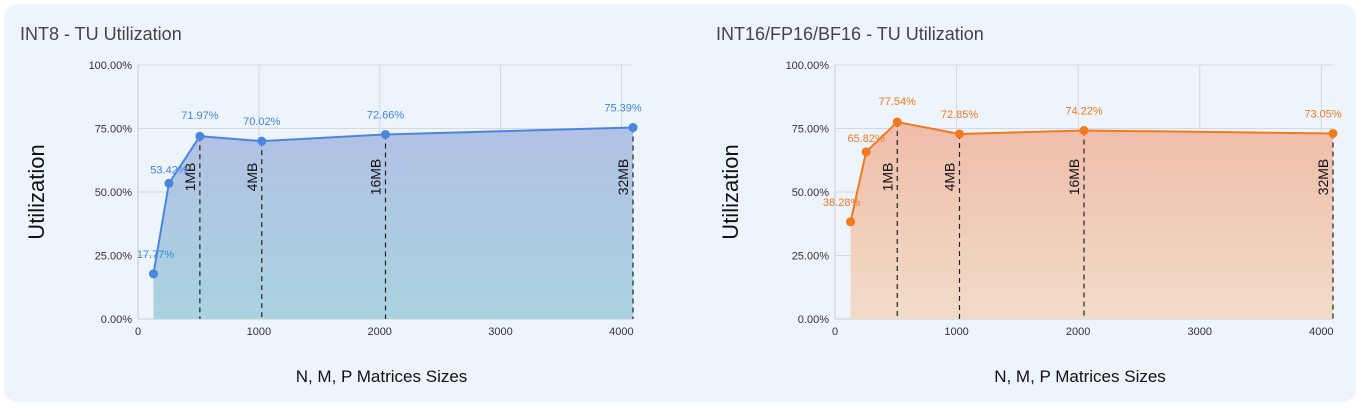  Describe the element at coordinates (169, 170) in the screenshot. I see `data-label: 53.42%` at that location.